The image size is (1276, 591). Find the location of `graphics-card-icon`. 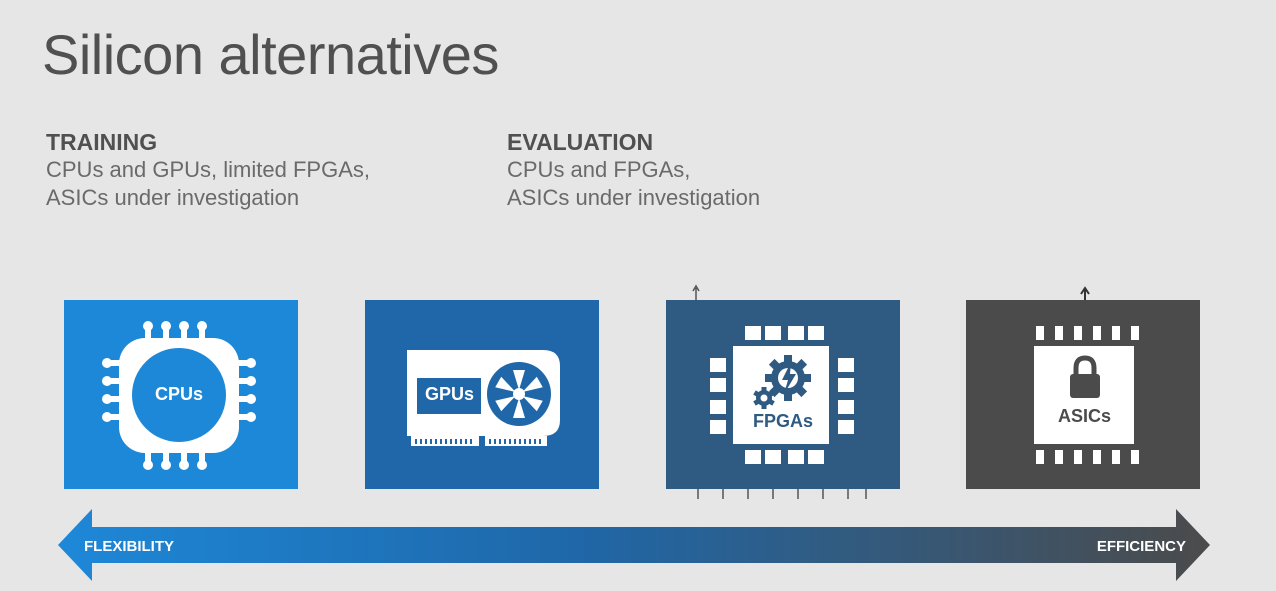

graphics-card-icon is located at coordinates (483, 398).